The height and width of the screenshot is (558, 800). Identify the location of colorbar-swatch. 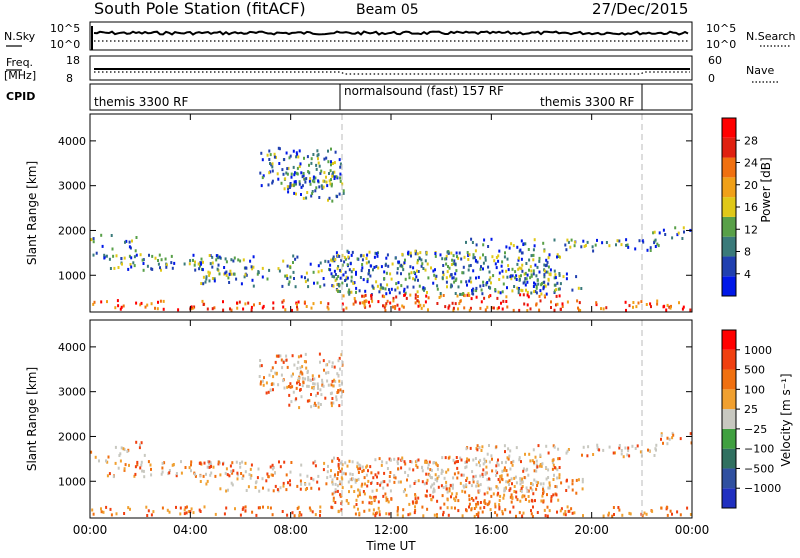
(729, 207).